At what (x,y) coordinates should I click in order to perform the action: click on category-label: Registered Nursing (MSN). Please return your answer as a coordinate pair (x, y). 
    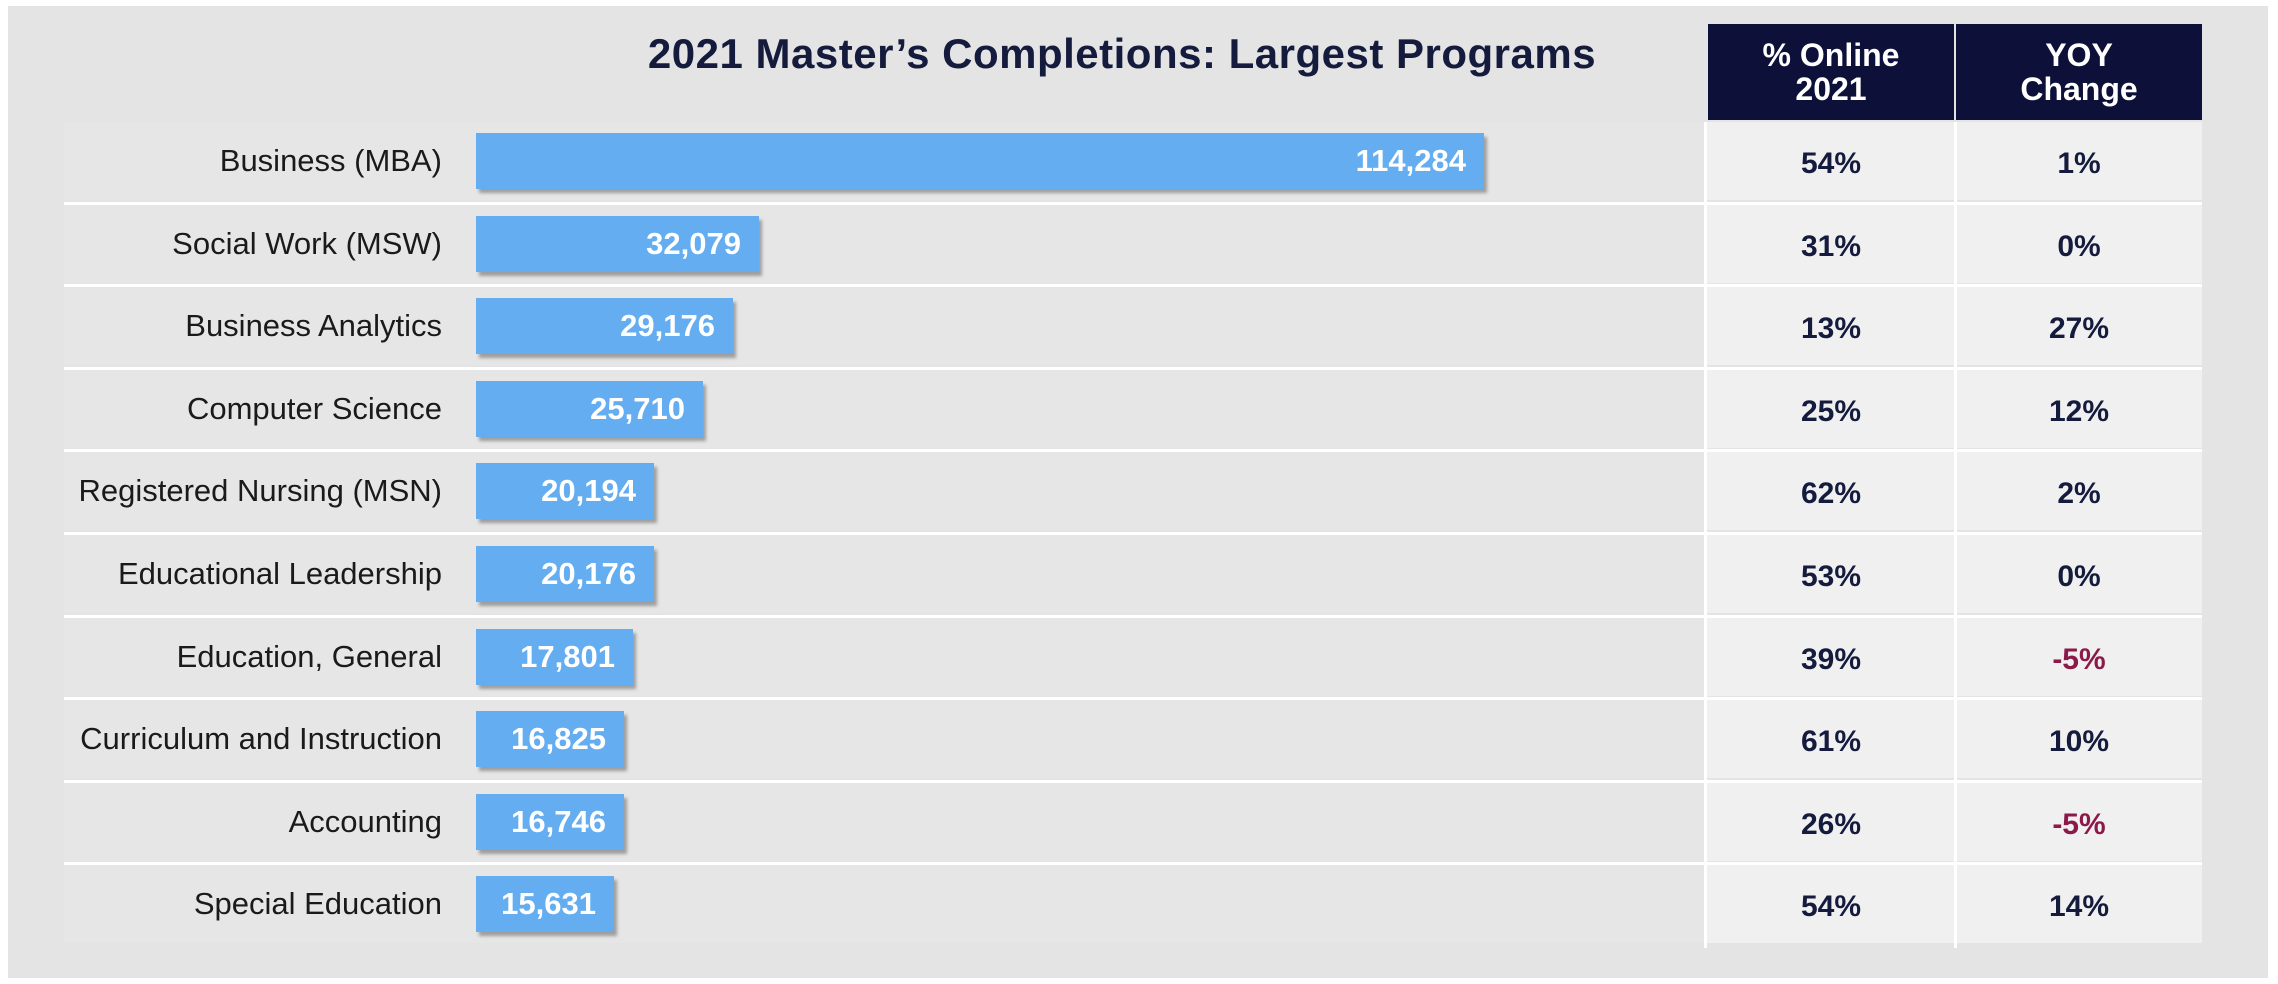
    Looking at the image, I should click on (260, 490).